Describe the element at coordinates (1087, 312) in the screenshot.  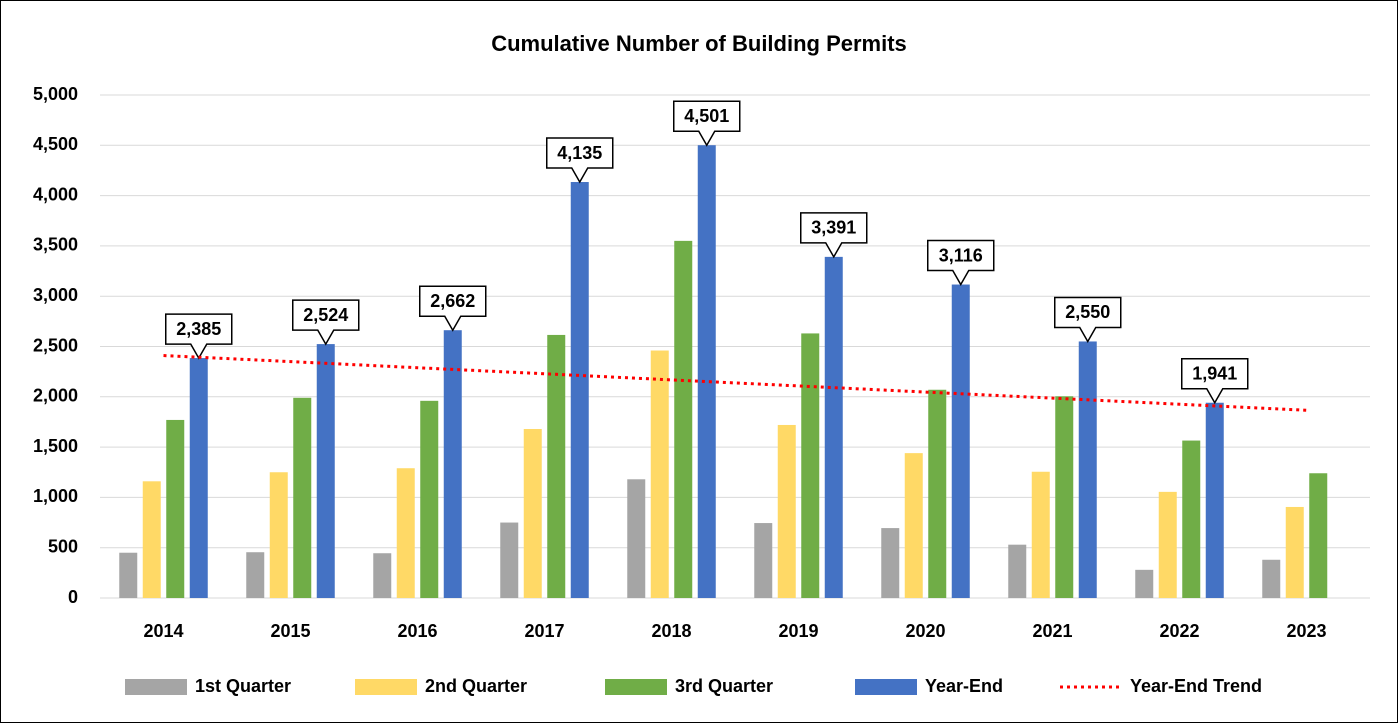
I see `value-label: 2,550` at that location.